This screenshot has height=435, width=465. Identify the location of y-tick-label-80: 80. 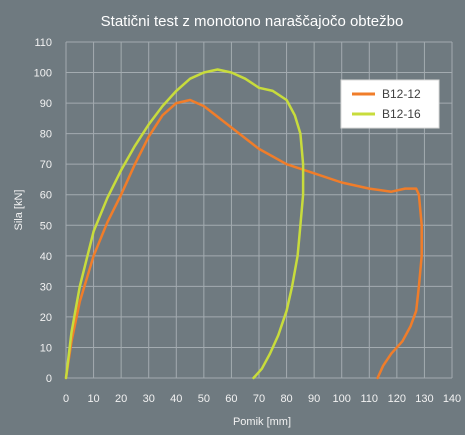
(46, 135).